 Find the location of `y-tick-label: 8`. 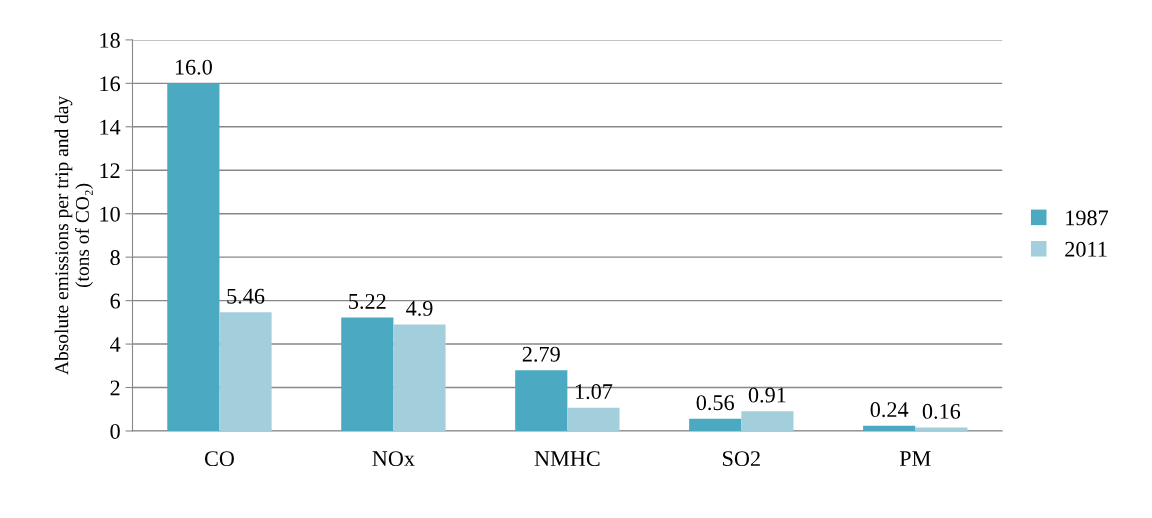

y-tick-label: 8 is located at coordinates (115, 258).